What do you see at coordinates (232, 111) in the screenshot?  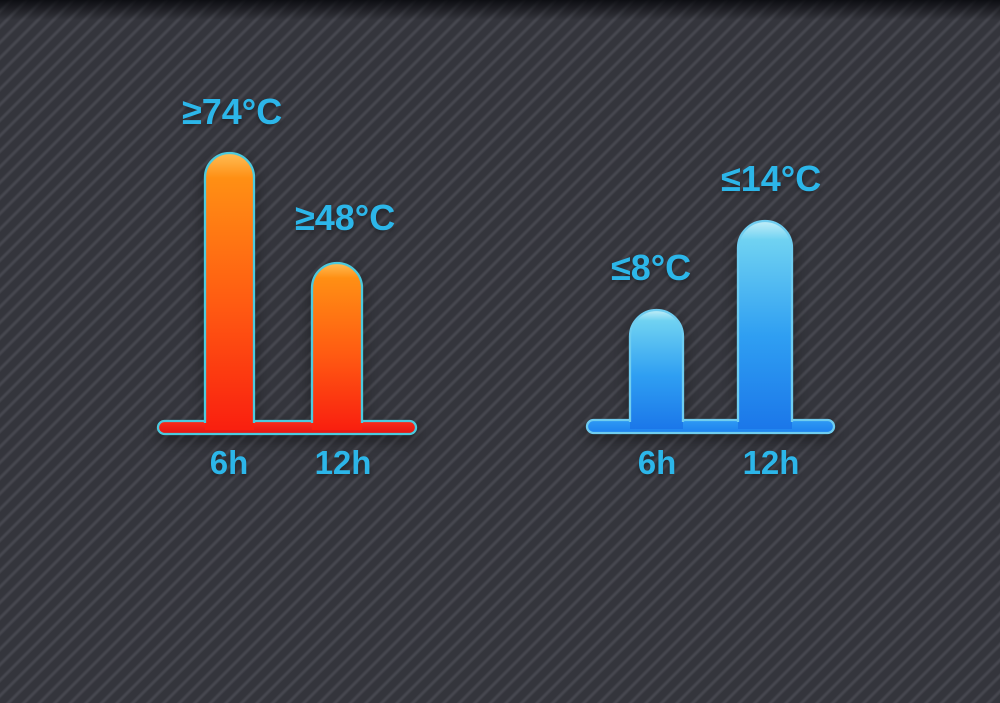 I see `value-label-6h: ≥74°C` at bounding box center [232, 111].